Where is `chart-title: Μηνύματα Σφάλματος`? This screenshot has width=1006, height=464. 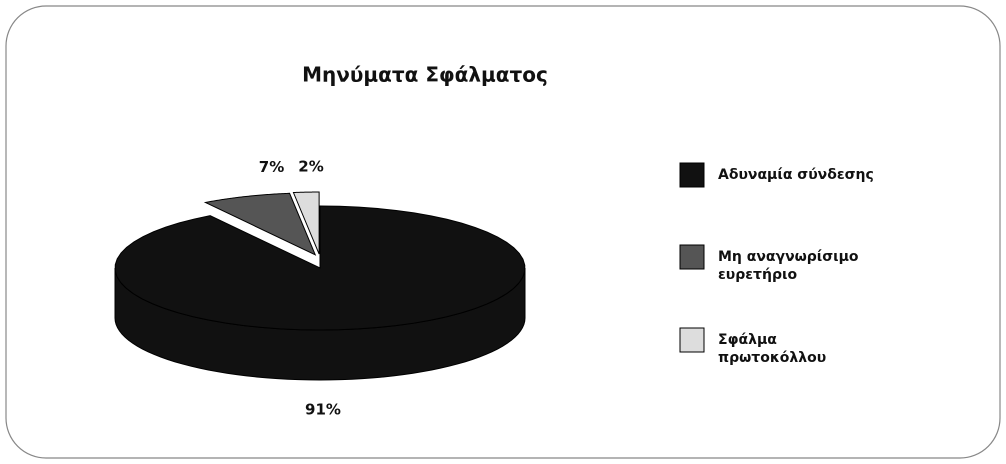
chart-title: Μηνύματα Σφάλματος is located at coordinates (425, 75).